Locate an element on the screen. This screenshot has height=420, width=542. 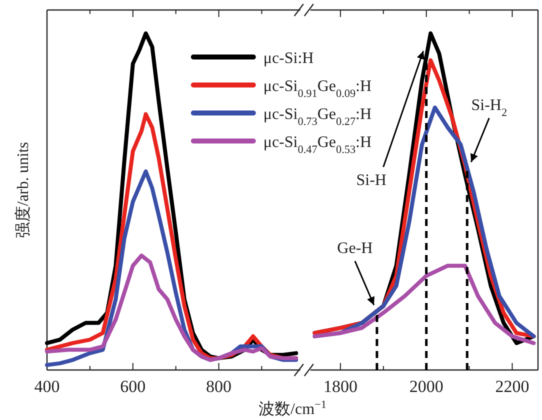
ref-line-label: Si-H$_{2}$ is located at coordinates (489, 108).